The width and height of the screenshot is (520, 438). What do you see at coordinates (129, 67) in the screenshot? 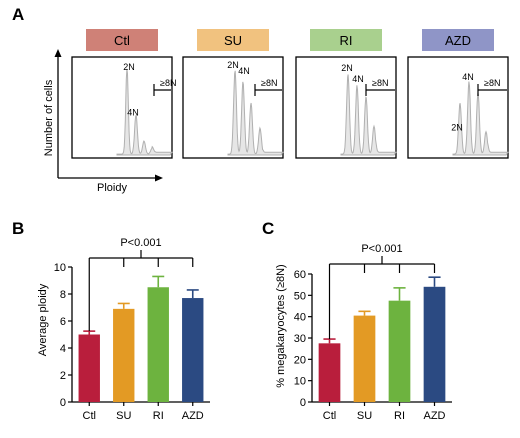
I see `label-2n-ctl: 2N` at bounding box center [129, 67].